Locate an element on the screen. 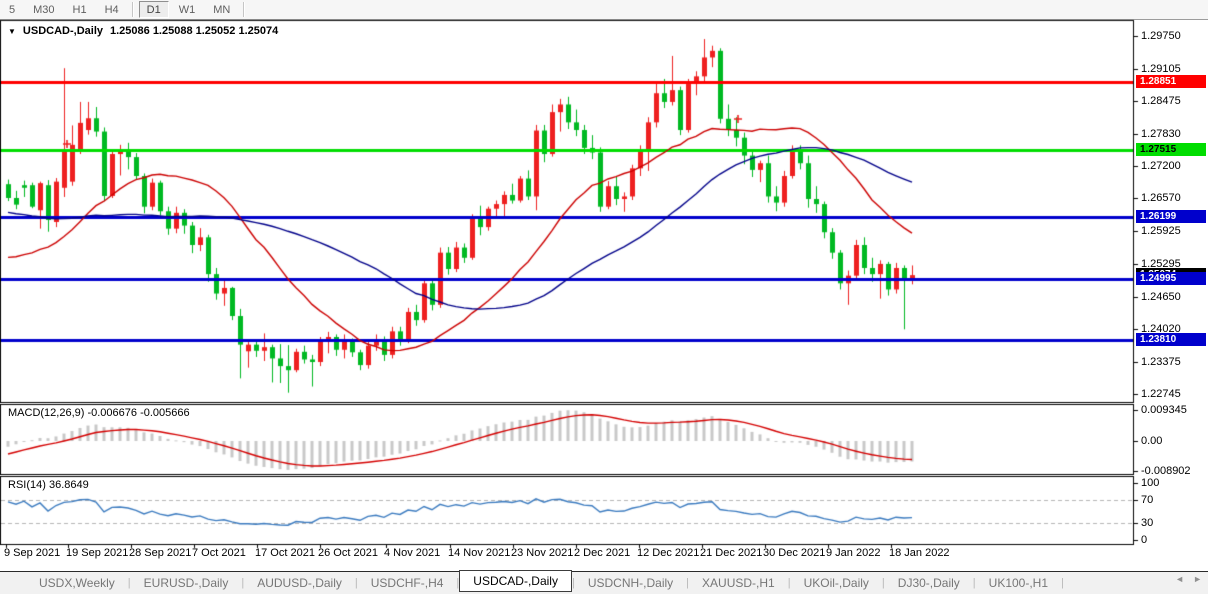 The height and width of the screenshot is (594, 1208). price-axis-label: 1.25925 is located at coordinates (1161, 231).